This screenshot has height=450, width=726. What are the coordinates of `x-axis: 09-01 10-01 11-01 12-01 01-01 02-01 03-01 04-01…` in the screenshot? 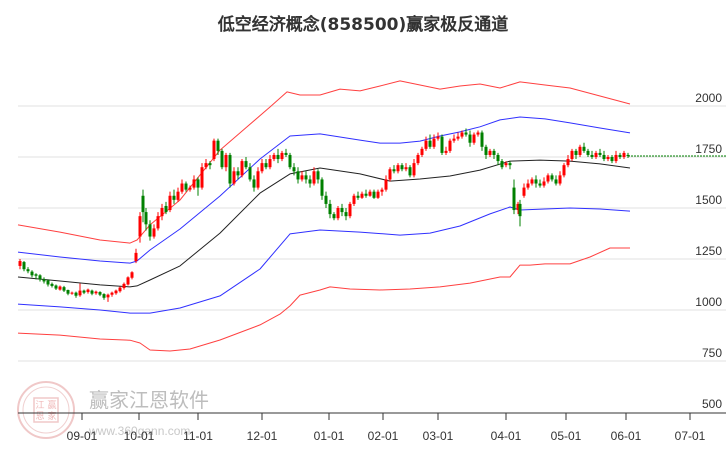 It's located at (372, 427).